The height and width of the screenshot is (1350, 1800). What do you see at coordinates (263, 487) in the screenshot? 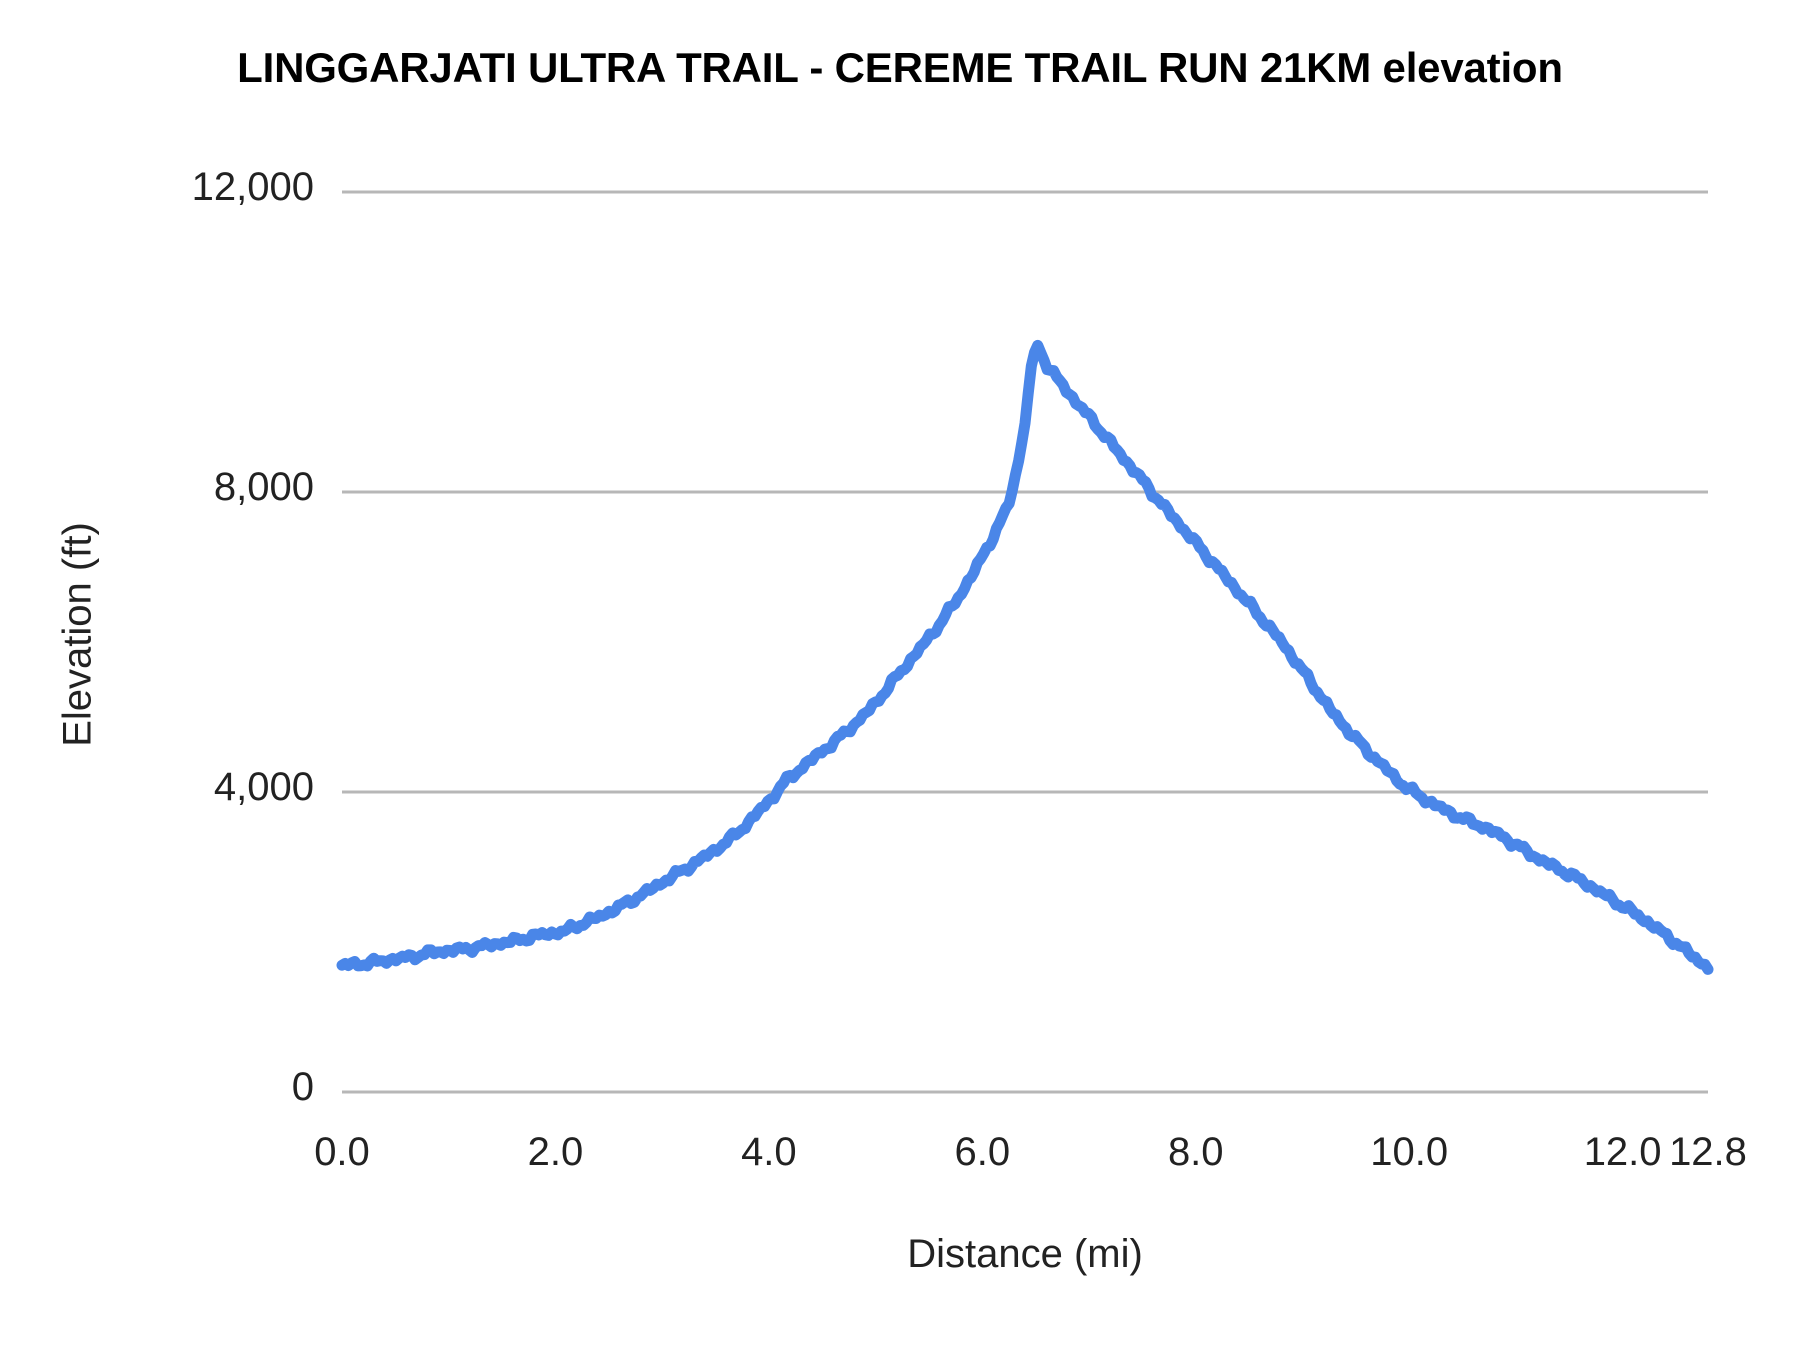
I see `y-tick-label: 8,000` at bounding box center [263, 487].